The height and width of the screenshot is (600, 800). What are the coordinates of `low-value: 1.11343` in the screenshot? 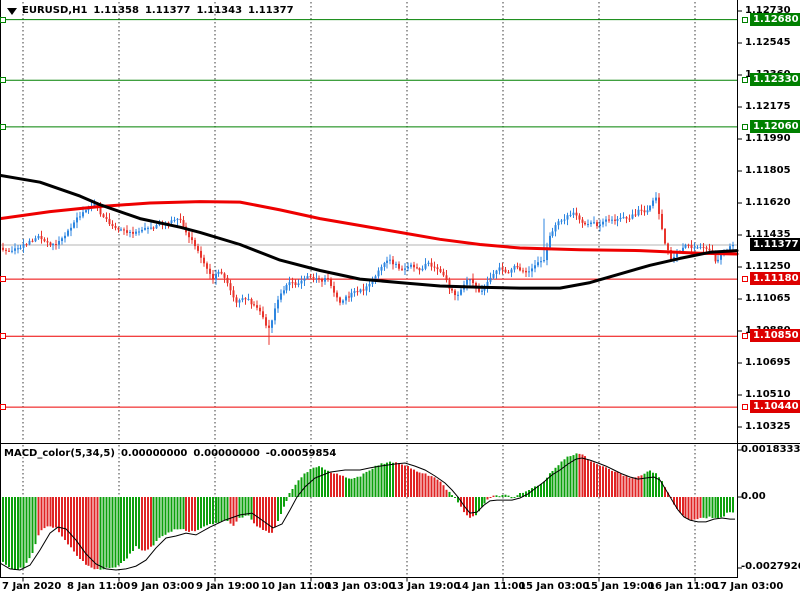 It's located at (219, 10).